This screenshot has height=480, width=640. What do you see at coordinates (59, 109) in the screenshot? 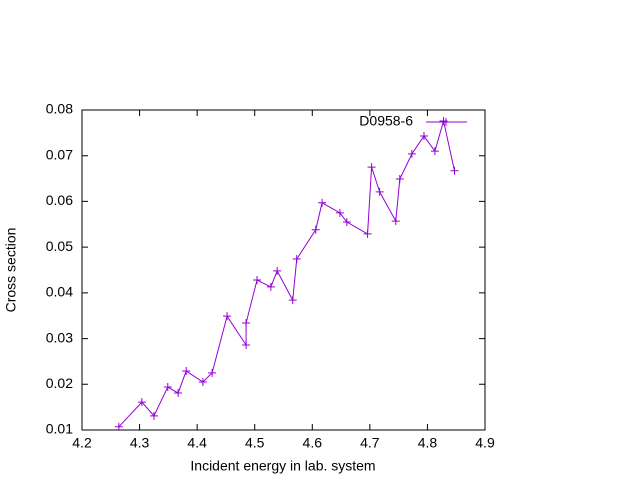
I see `y-tick-label: 0.08` at bounding box center [59, 109].